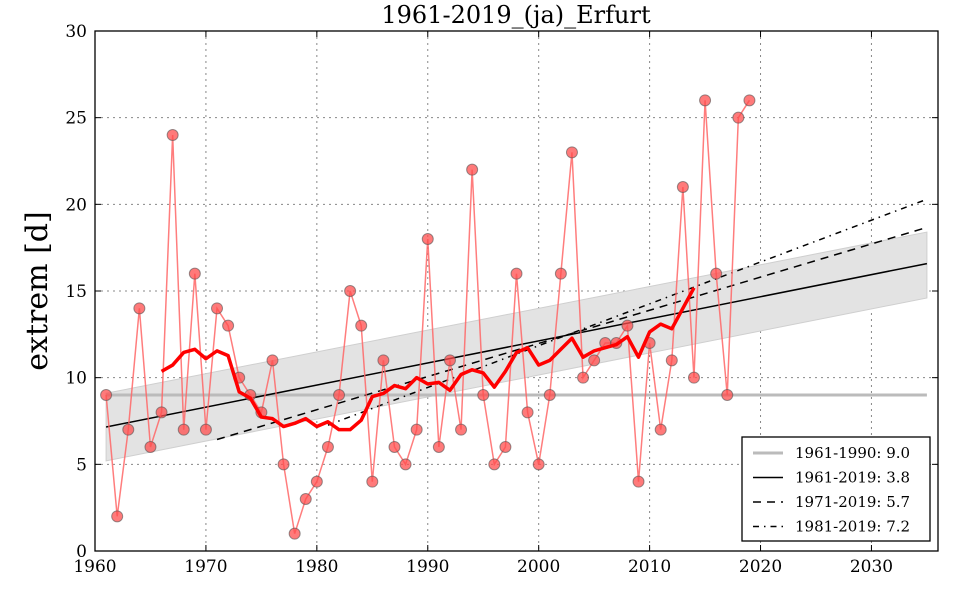 This screenshot has width=960, height=605. Describe the element at coordinates (76, 205) in the screenshot. I see `y-tick-label: 20` at that location.